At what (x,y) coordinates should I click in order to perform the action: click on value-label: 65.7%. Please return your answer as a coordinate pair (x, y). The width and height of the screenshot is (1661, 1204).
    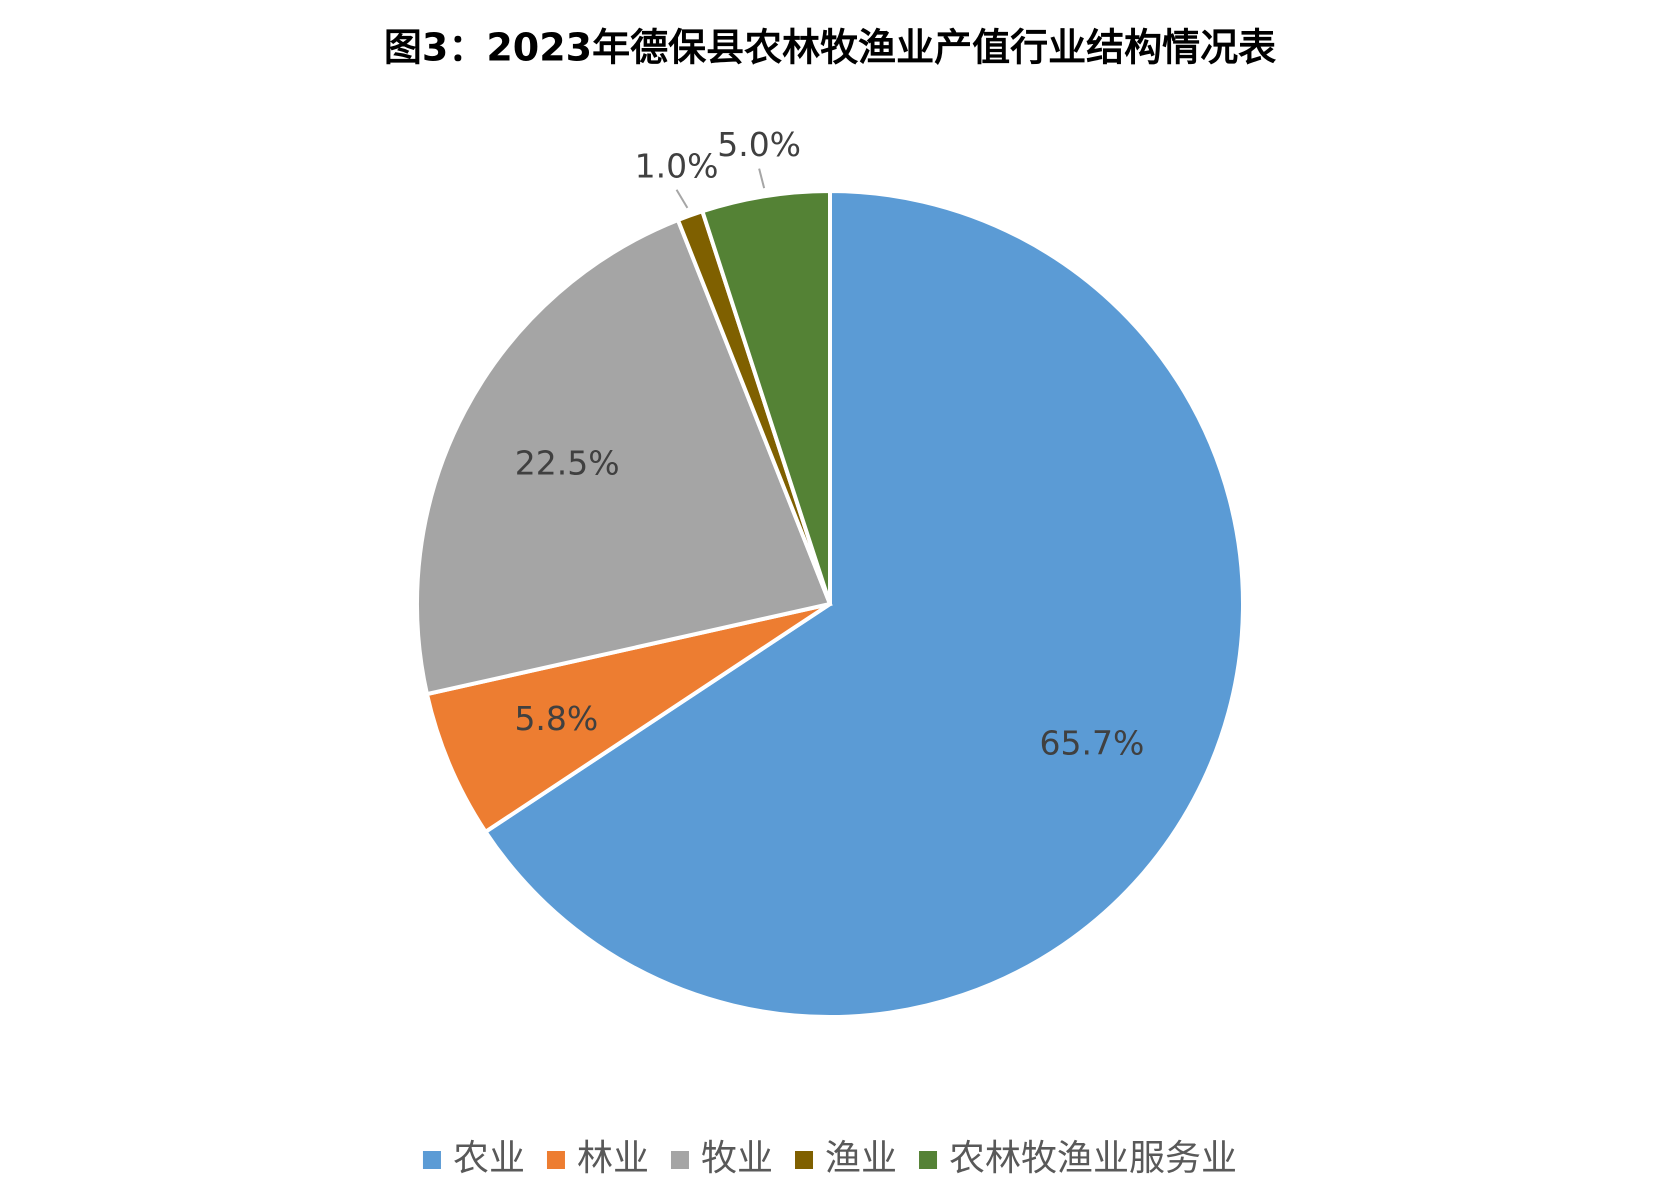
    Looking at the image, I should click on (1091, 742).